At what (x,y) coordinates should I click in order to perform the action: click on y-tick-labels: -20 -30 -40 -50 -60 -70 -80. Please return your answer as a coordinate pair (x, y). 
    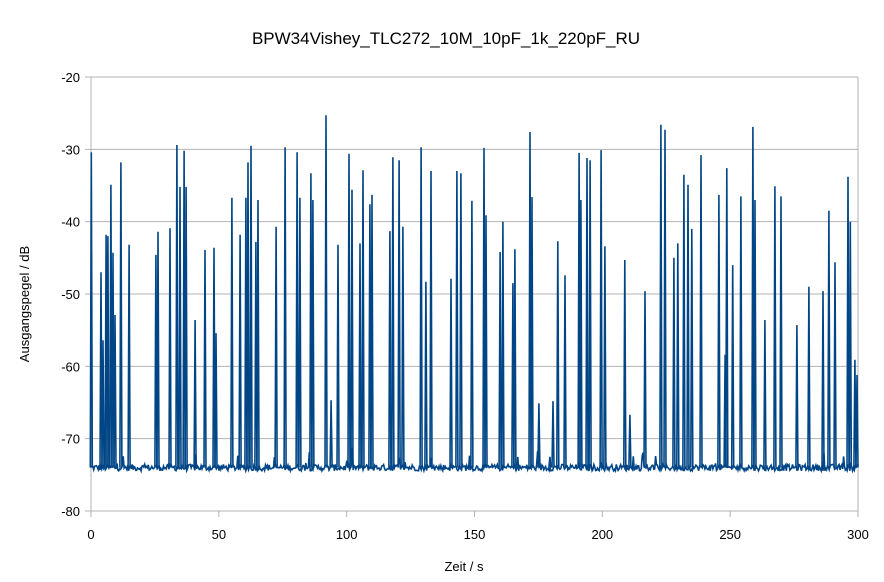
    Looking at the image, I should click on (70, 294).